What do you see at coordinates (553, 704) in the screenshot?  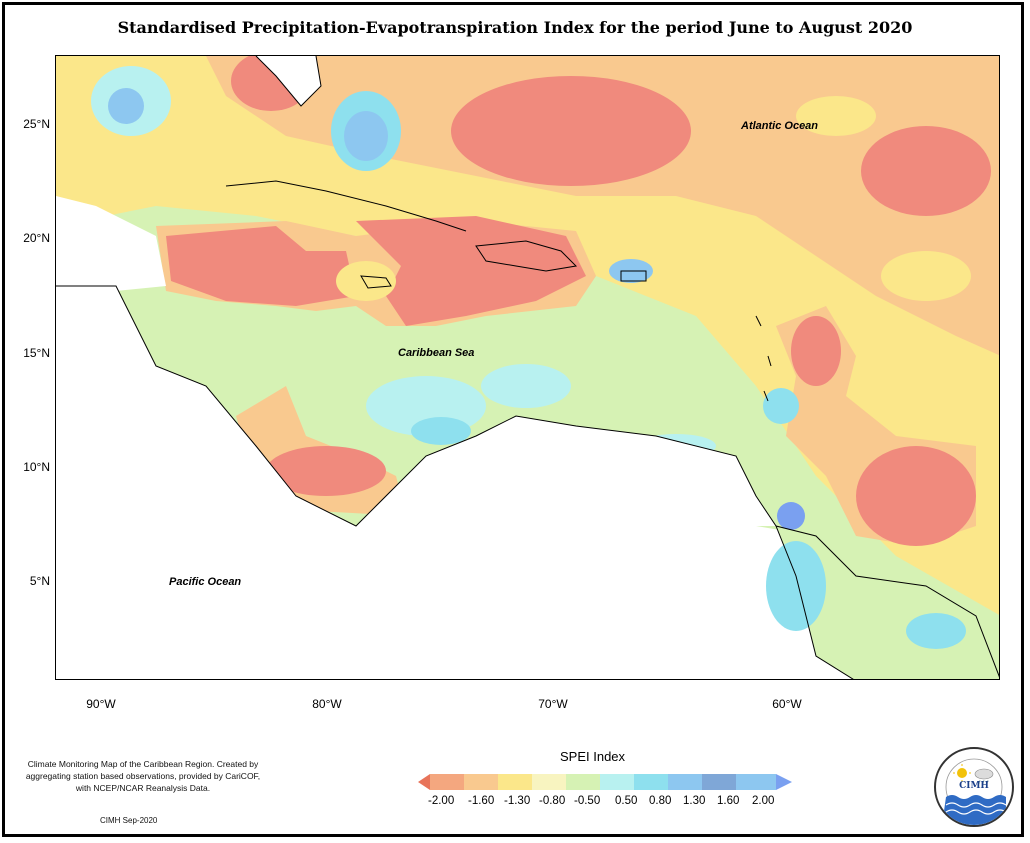 I see `lon-label: 70°W` at bounding box center [553, 704].